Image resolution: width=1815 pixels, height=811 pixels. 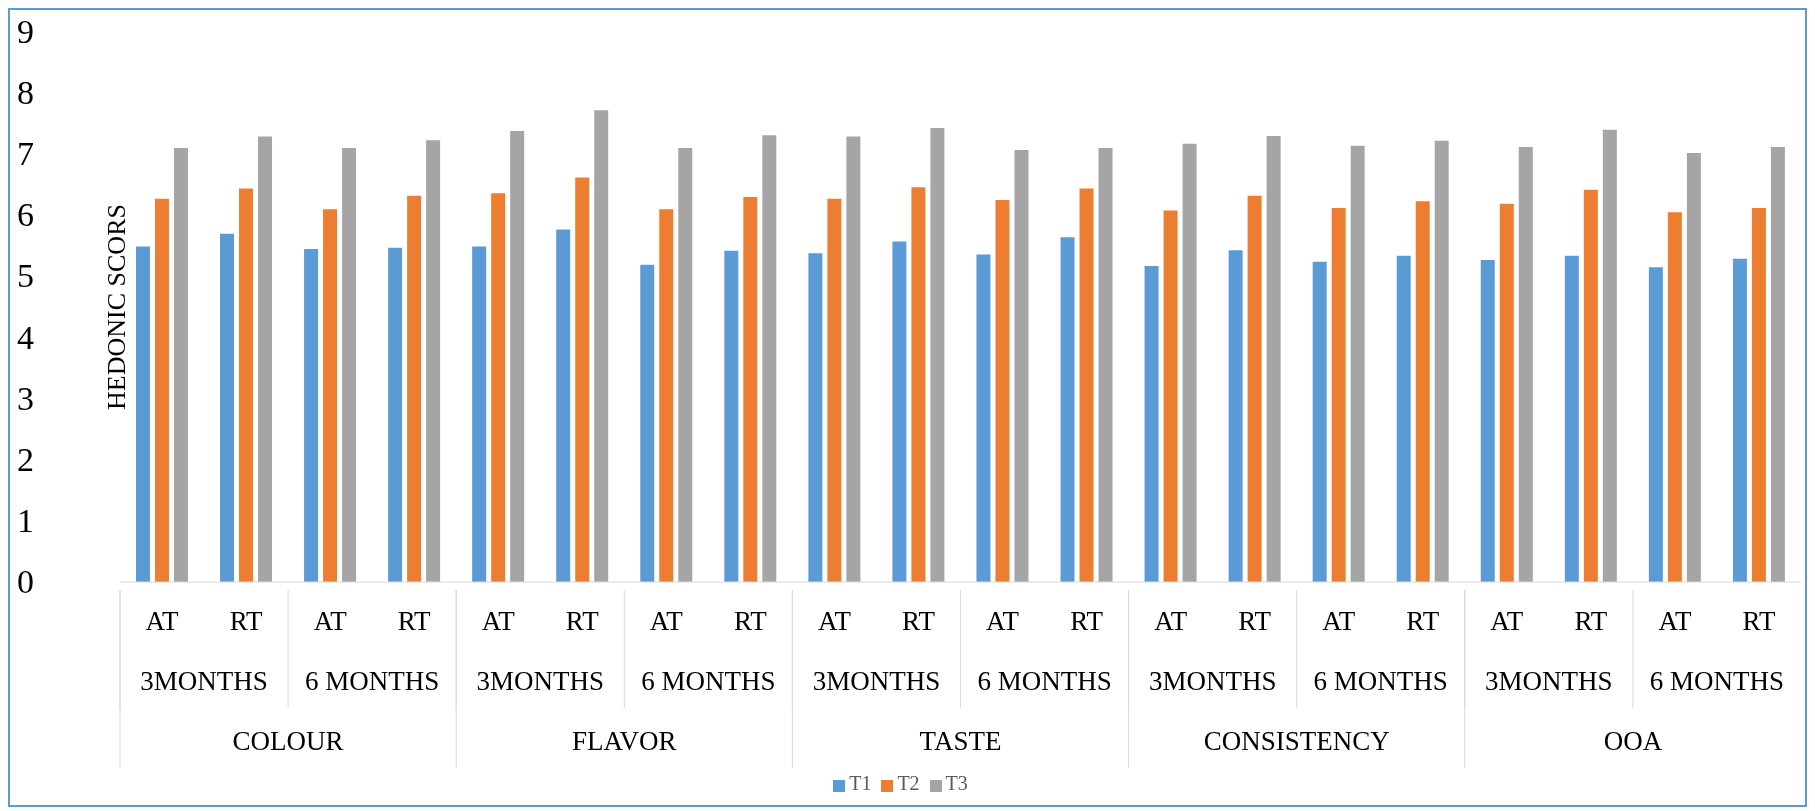 I want to click on y-tick-label: 2, so click(x=25, y=459).